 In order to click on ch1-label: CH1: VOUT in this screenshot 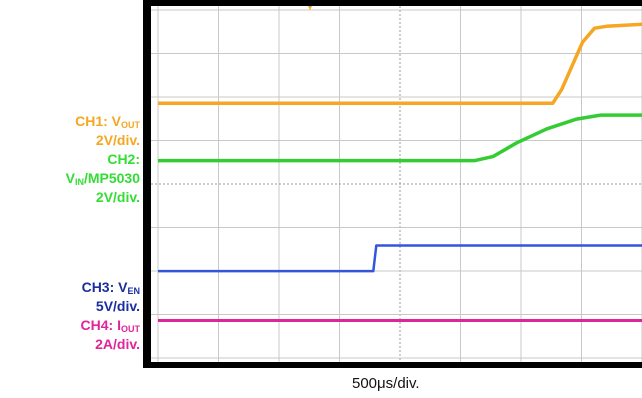, I will do `click(107, 121)`.